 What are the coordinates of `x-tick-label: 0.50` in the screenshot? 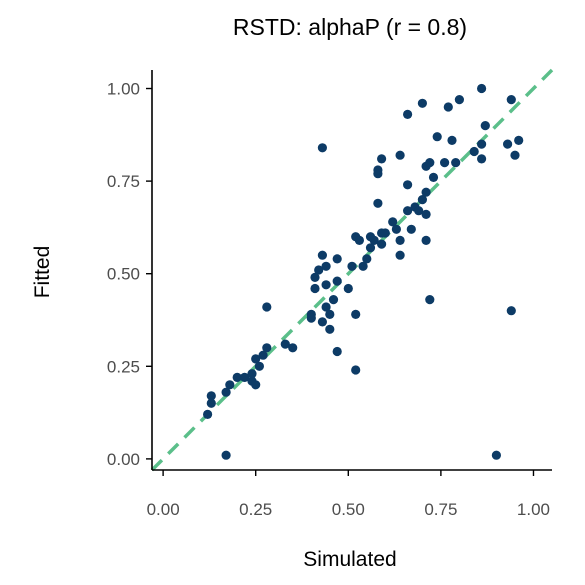 It's located at (348, 509).